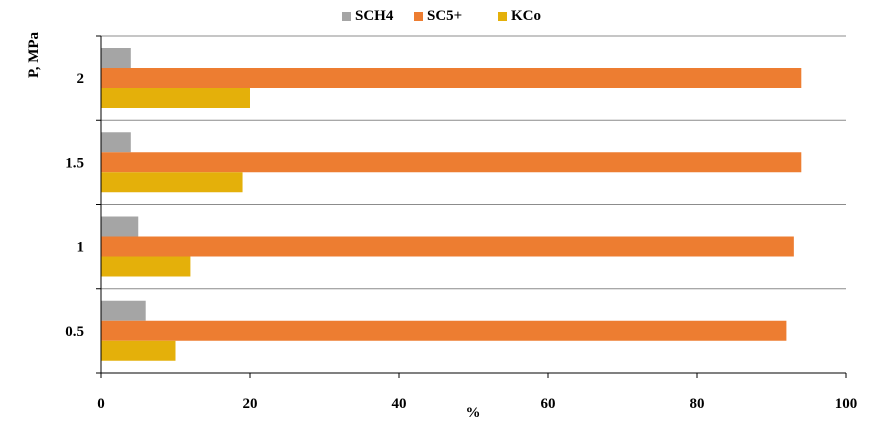 This screenshot has height=432, width=879. What do you see at coordinates (447, 246) in the screenshot?
I see `bar-sc5-p1` at bounding box center [447, 246].